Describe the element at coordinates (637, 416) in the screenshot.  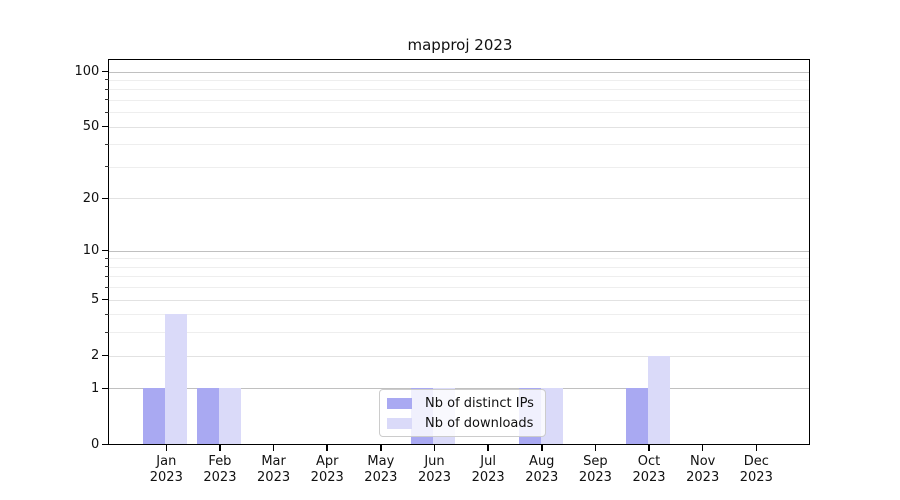
I see `bar-ips-oct` at that location.